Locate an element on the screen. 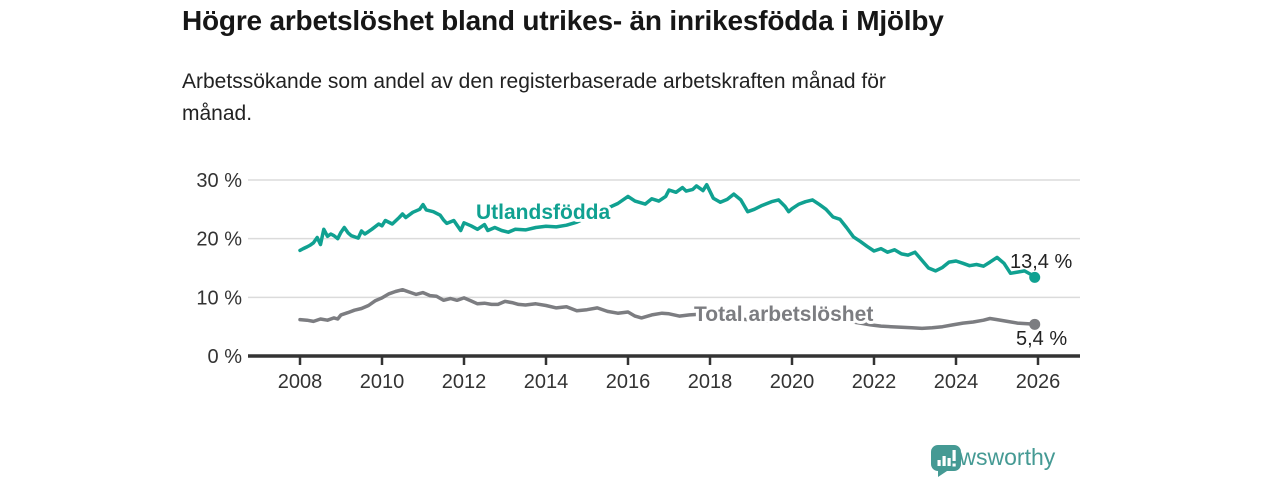  x-tick-label: 2008 is located at coordinates (300, 382).